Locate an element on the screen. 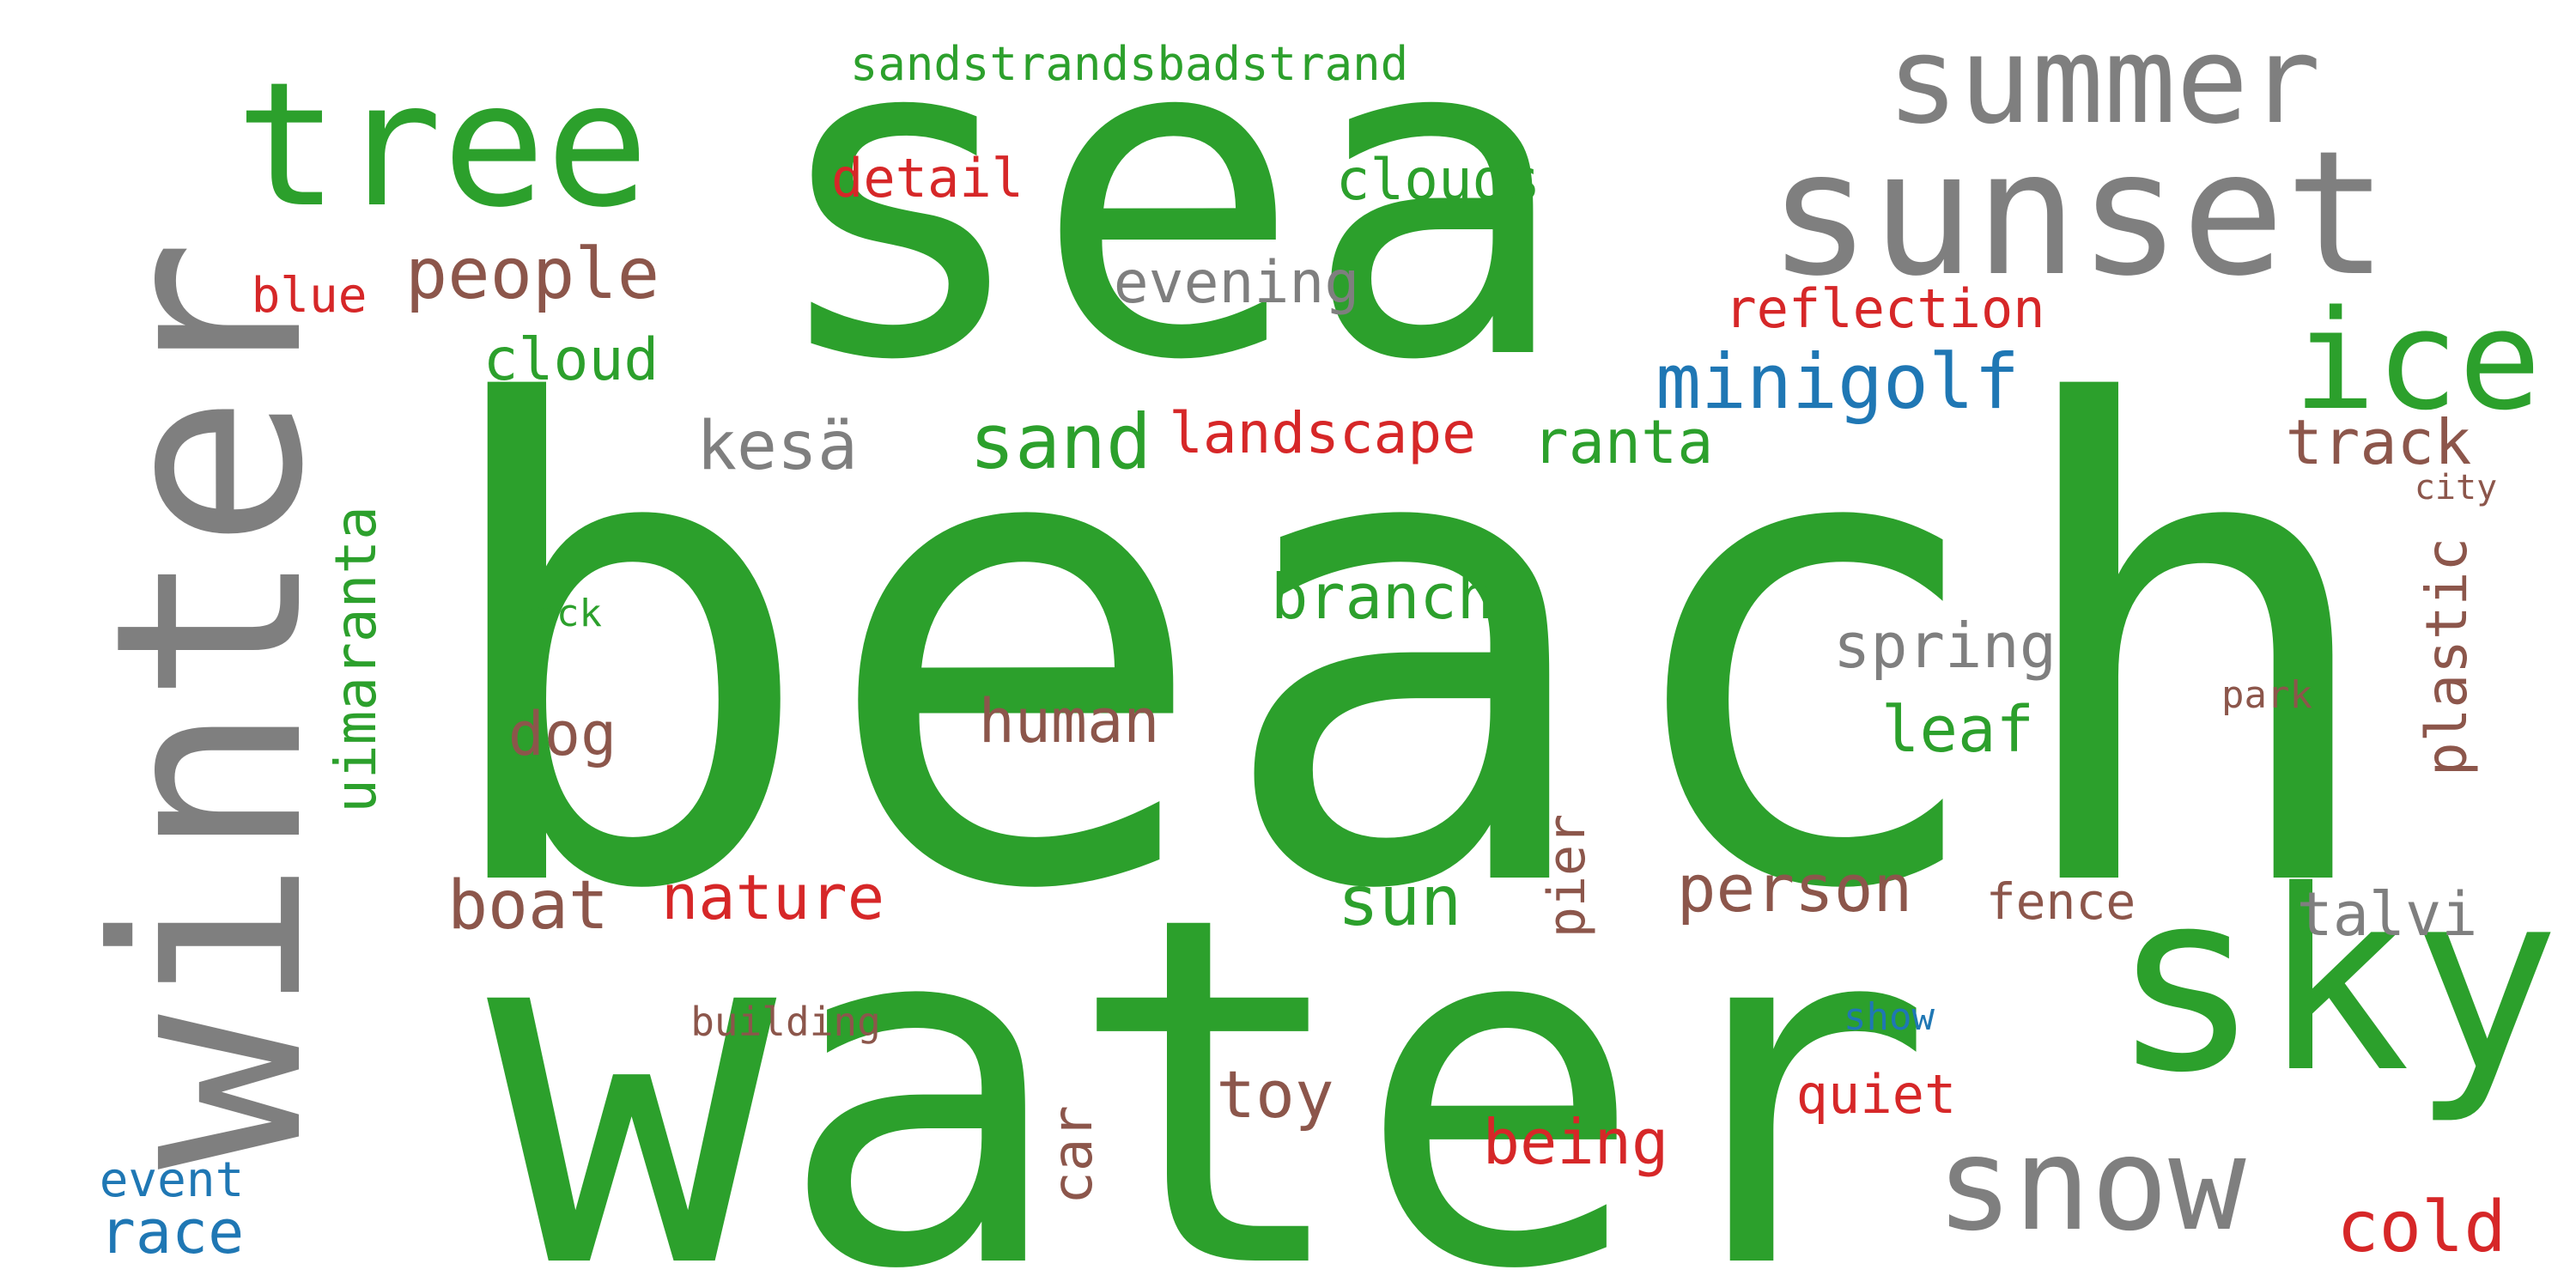 This screenshot has width=2576, height=1288. word-ice: ice is located at coordinates (2418, 360).